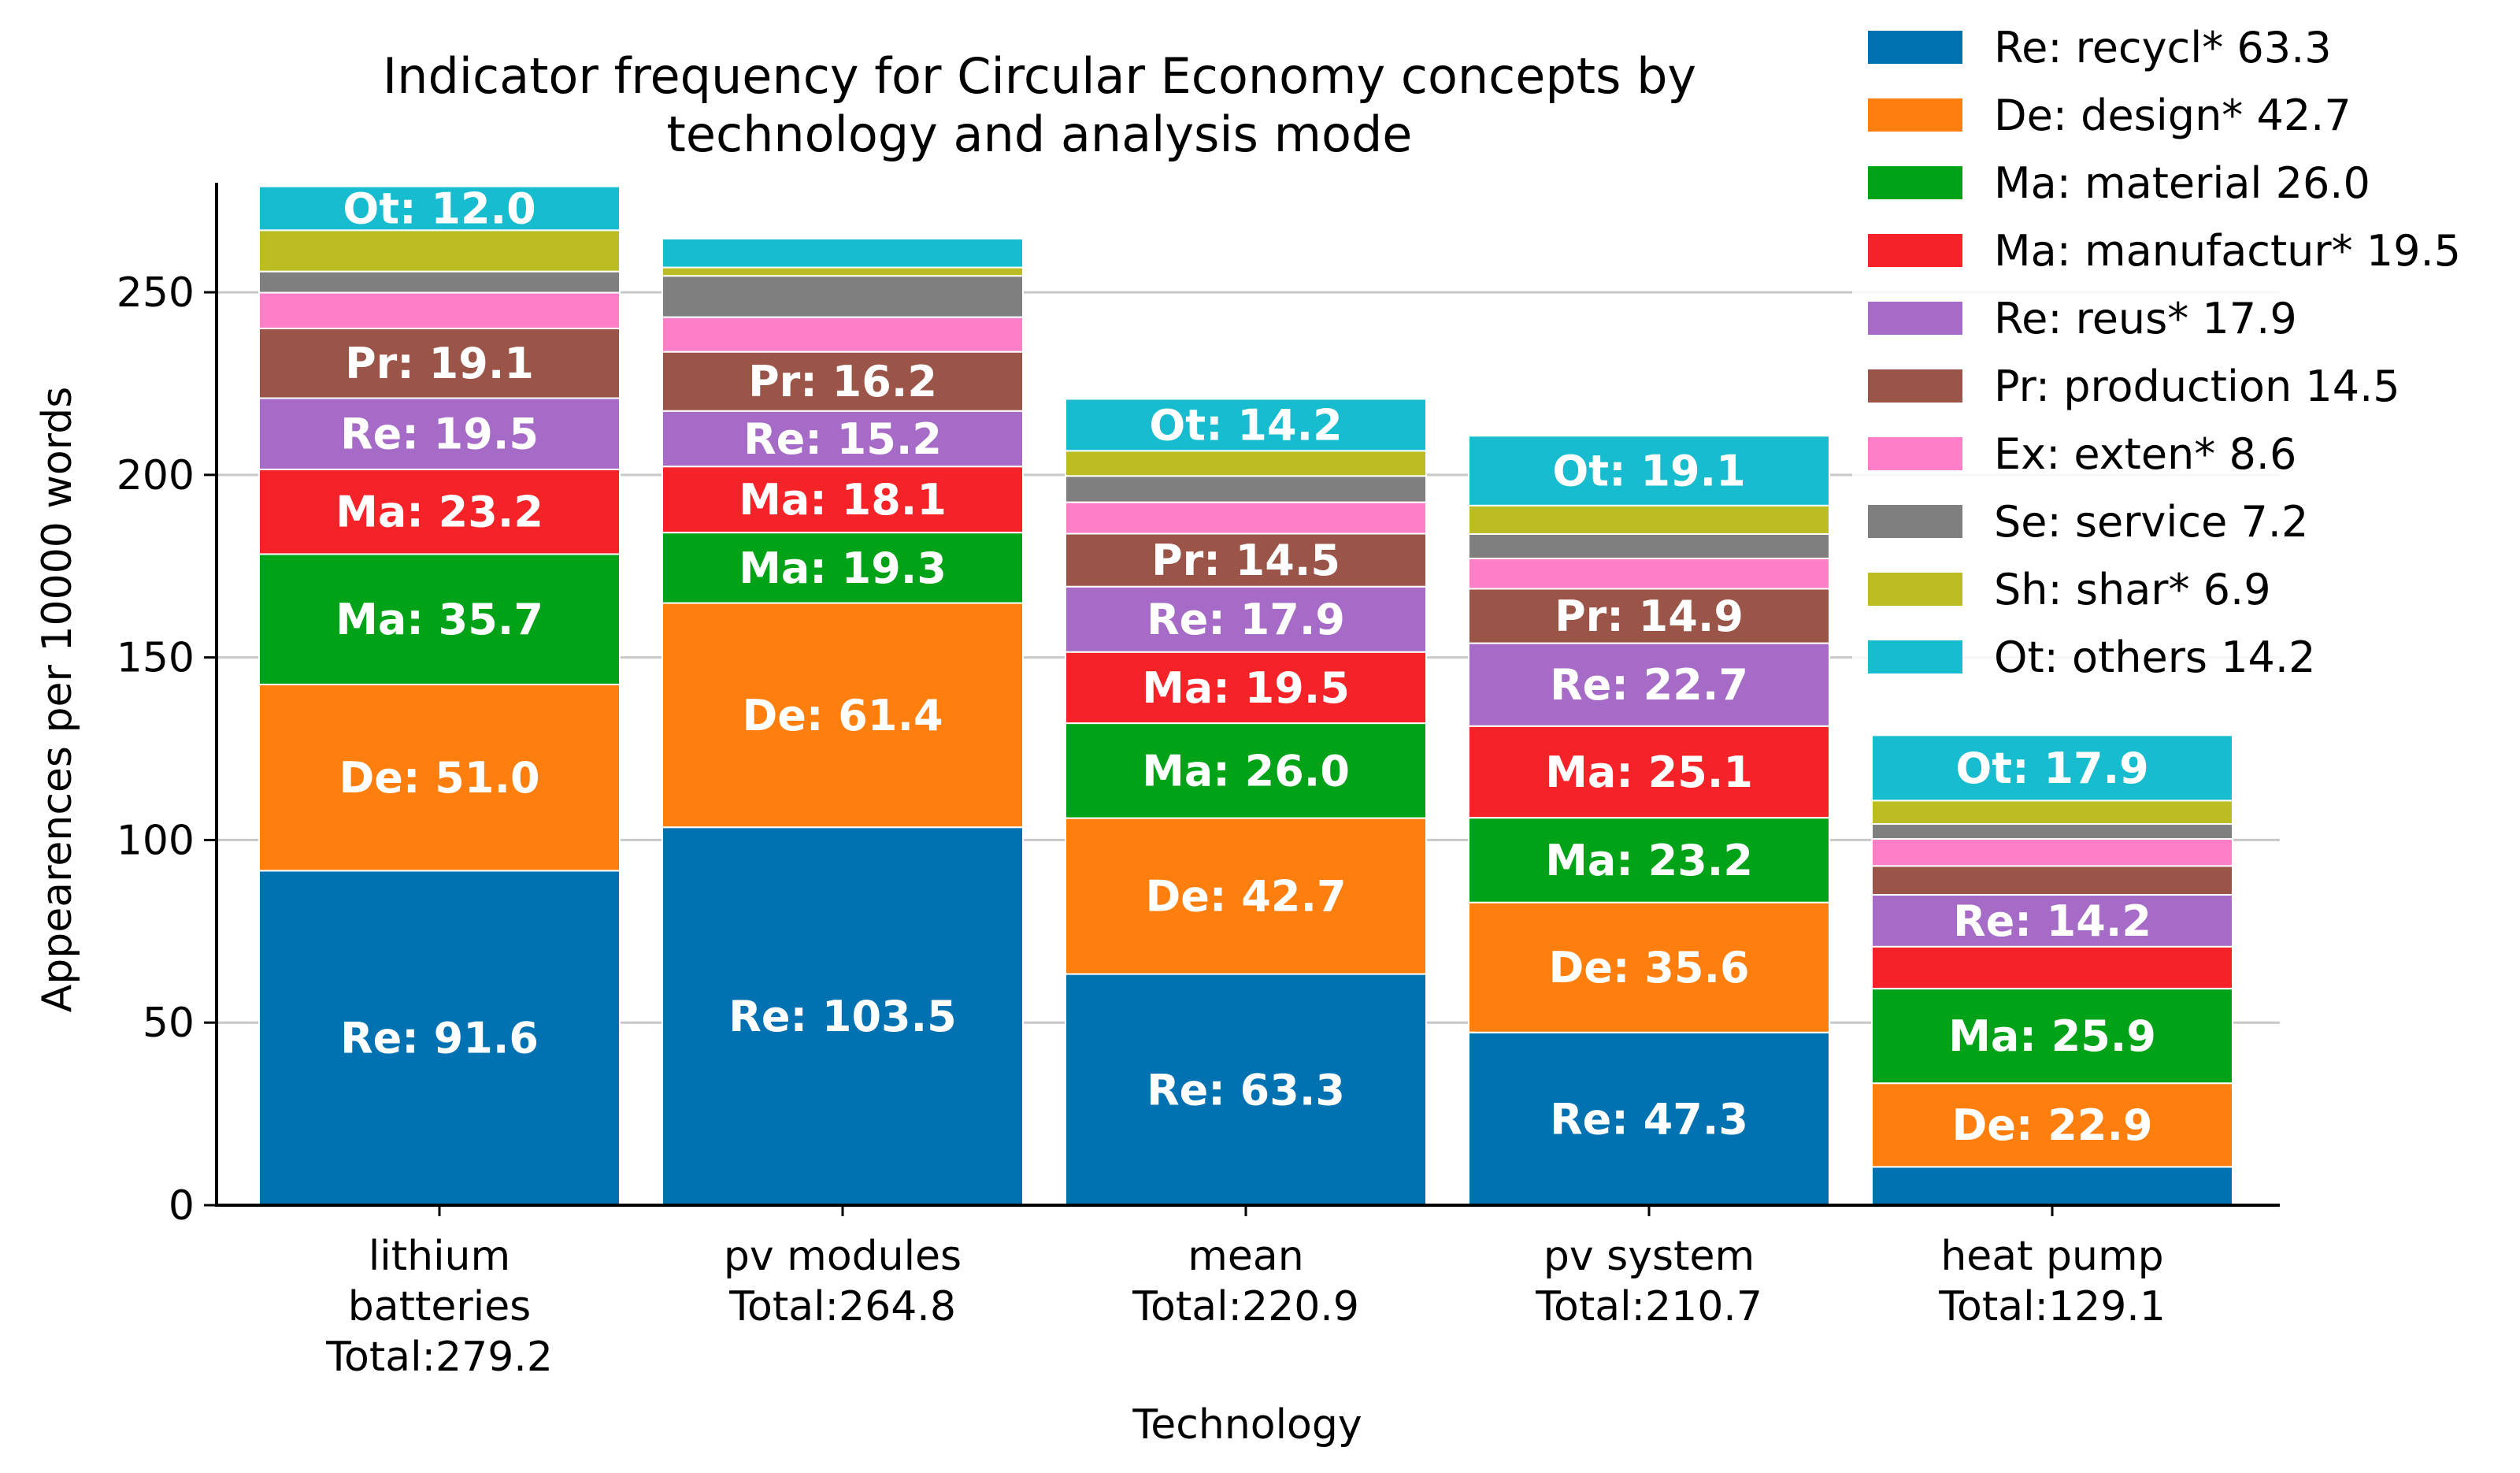  Describe the element at coordinates (167, 749) in the screenshot. I see `y-ticks: 0 50 100 150 200 250` at that location.